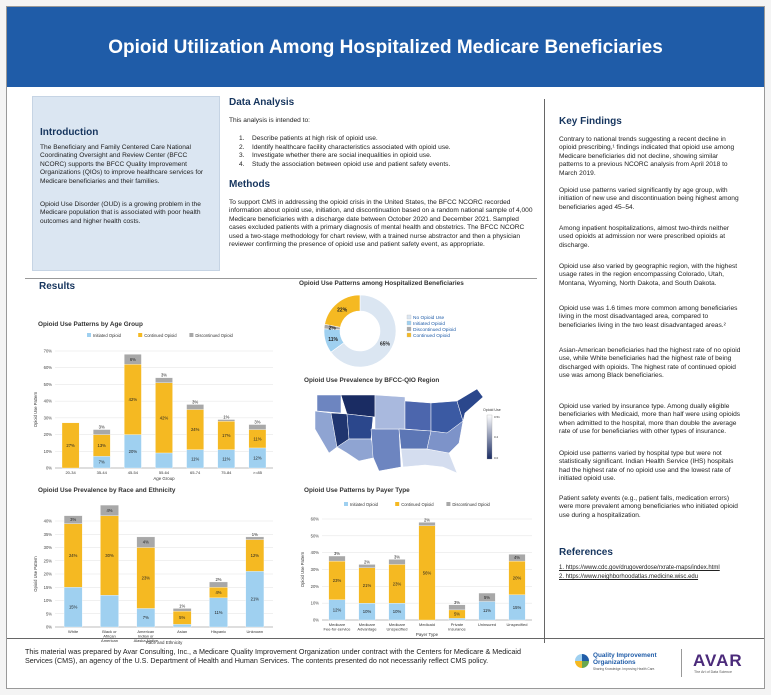  Describe the element at coordinates (258, 472) in the screenshot. I see `x-tick-label: >=85` at that location.